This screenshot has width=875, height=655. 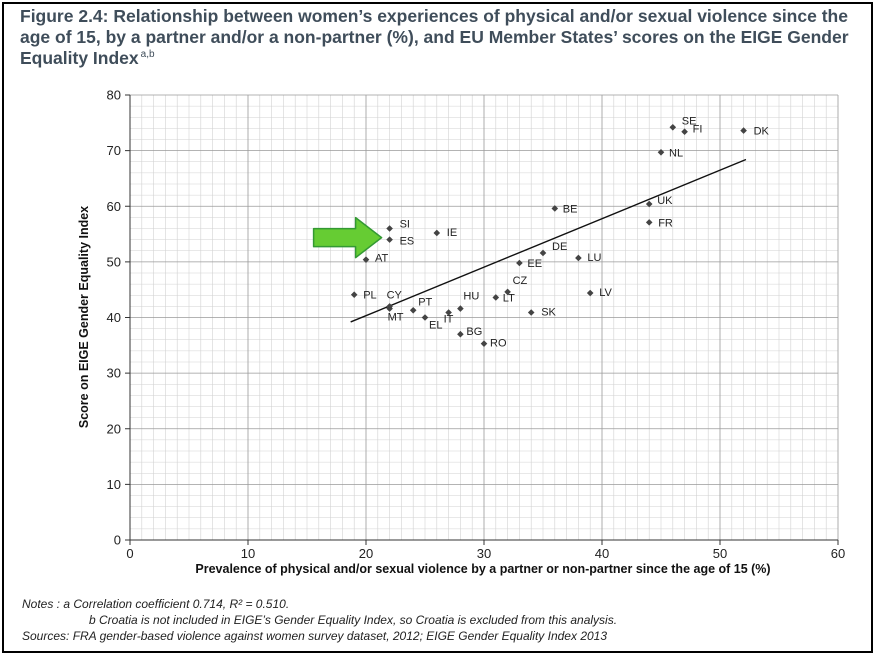 What do you see at coordinates (665, 223) in the screenshot?
I see `point-label-fr: FR` at bounding box center [665, 223].